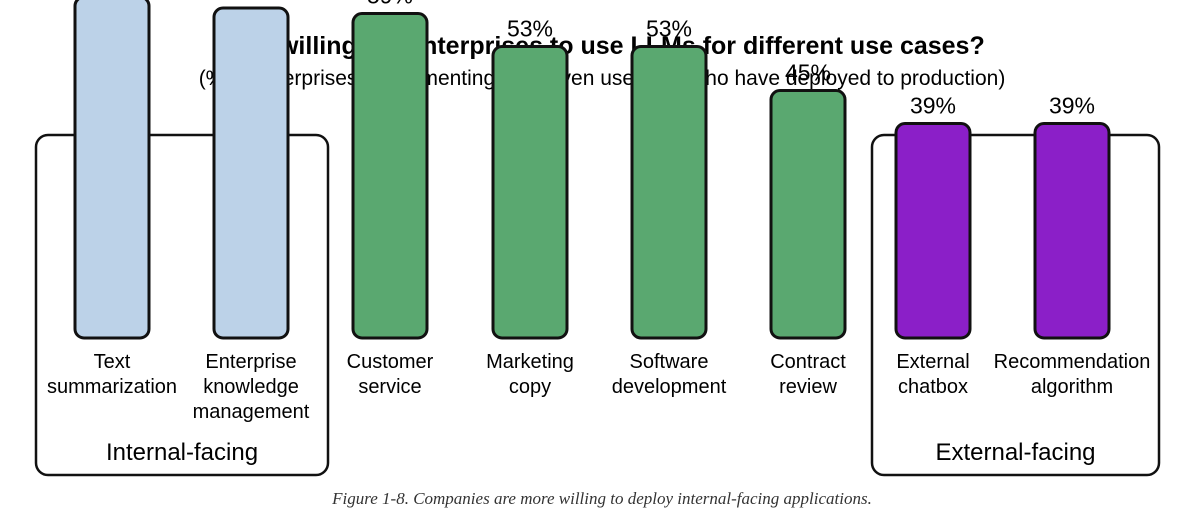 This screenshot has height=510, width=1204. I want to click on value-label-1: 60%, so click(251, 1).